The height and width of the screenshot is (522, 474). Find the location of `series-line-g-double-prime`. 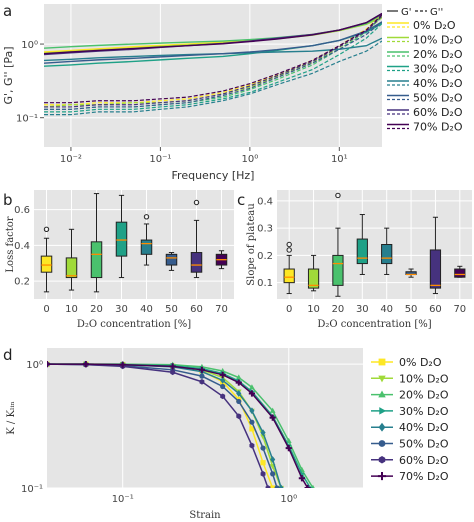

series-line-g-double-prime is located at coordinates (213, 78).